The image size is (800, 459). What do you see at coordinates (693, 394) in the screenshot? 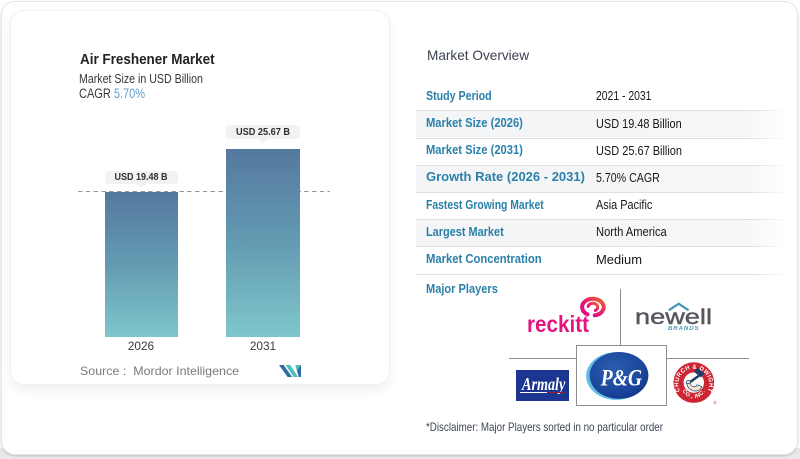
I see `svg-text: CO., INC.` at bounding box center [693, 394].